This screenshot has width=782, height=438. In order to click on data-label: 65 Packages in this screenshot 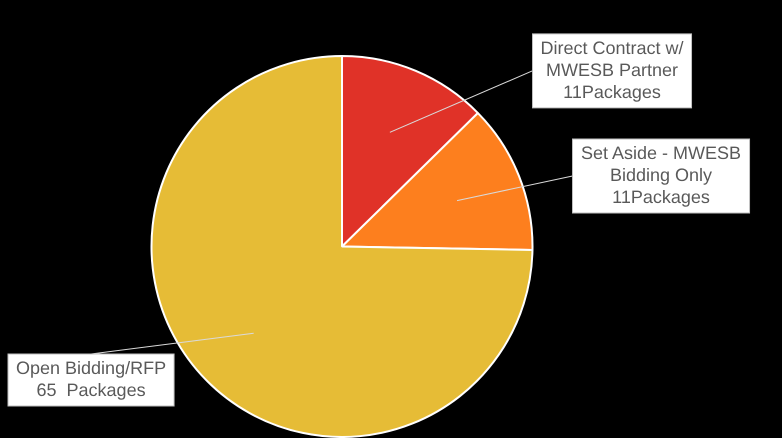, I will do `click(91, 390)`.